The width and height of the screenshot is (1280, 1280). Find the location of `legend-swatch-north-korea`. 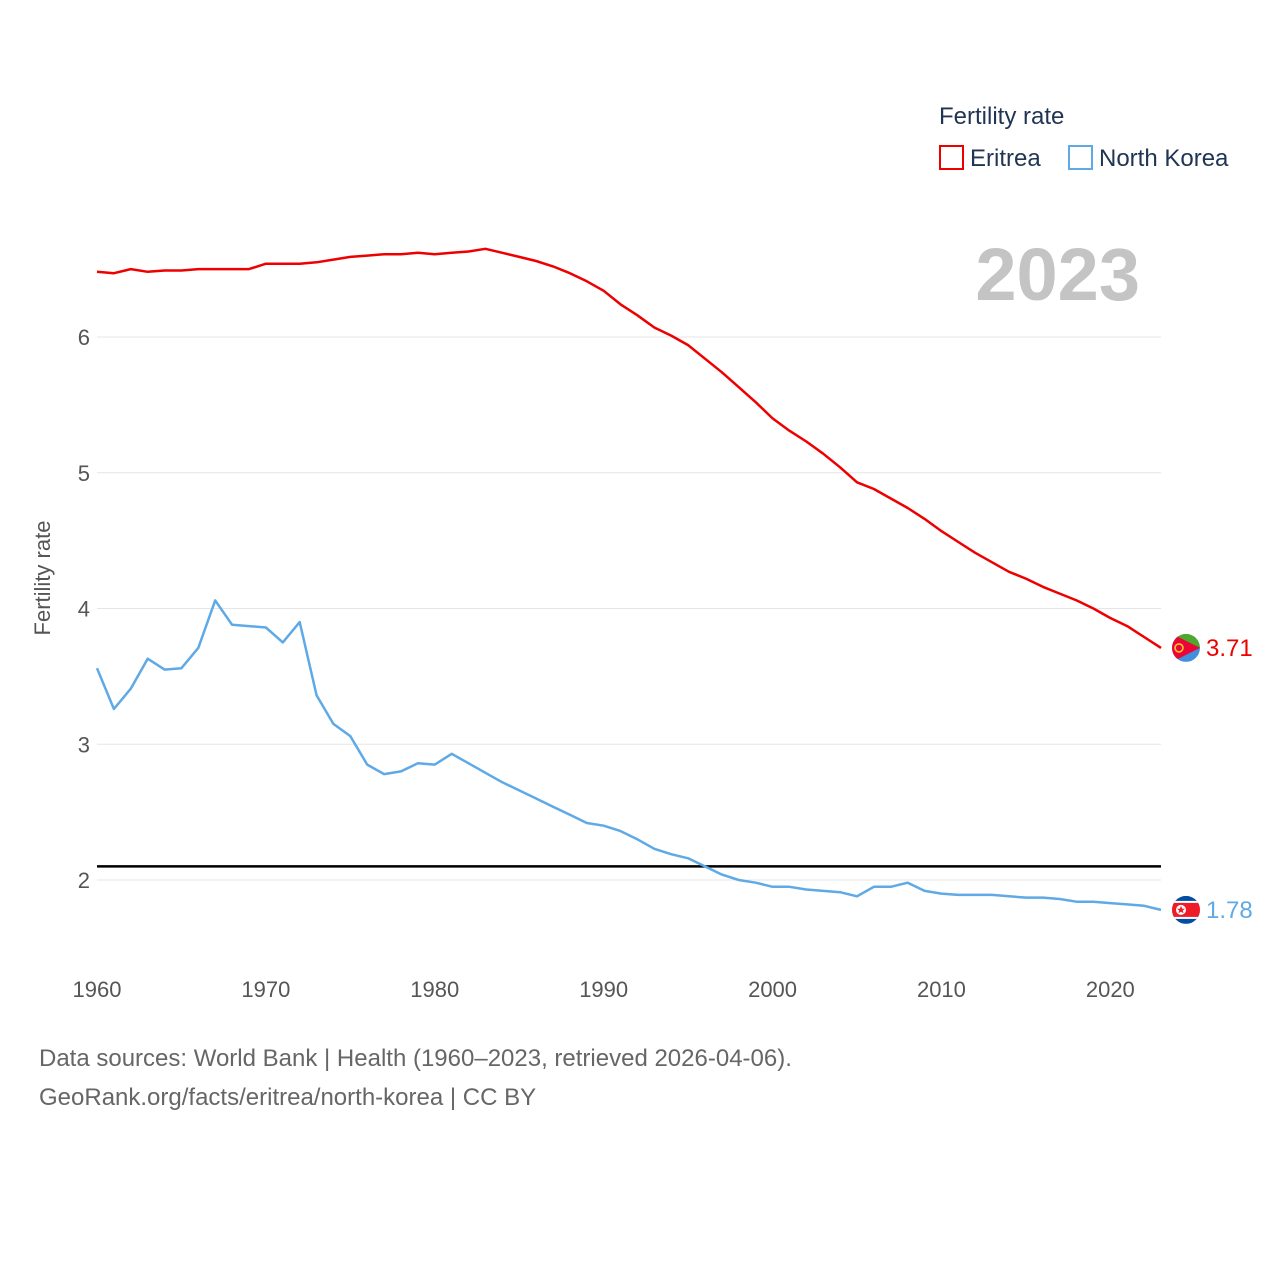

legend-swatch-north-korea is located at coordinates (1080, 157).